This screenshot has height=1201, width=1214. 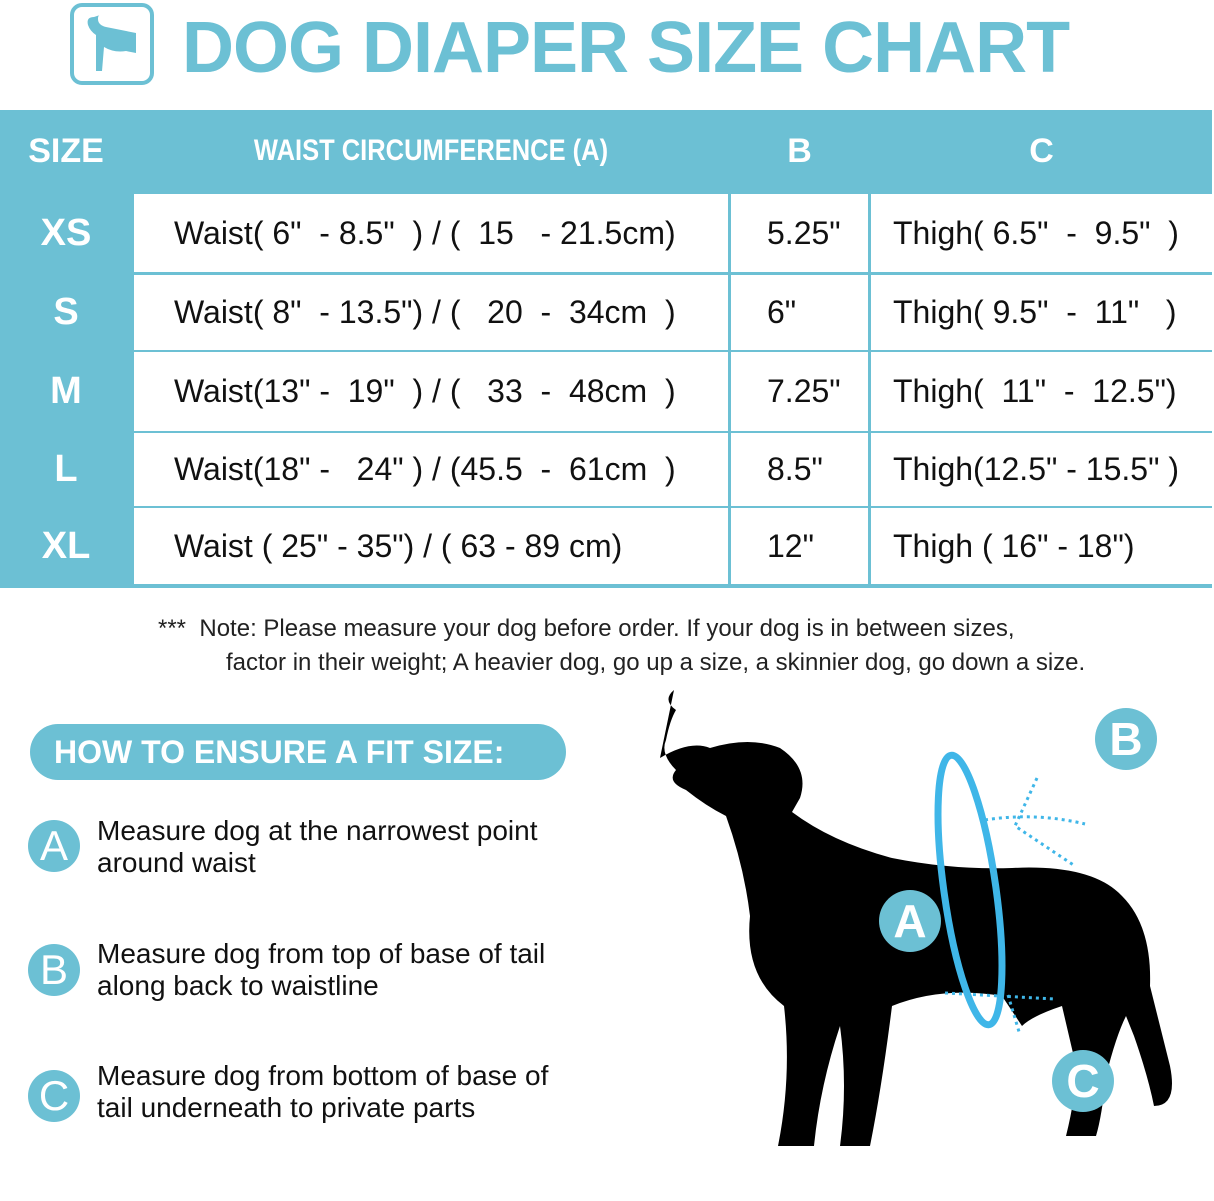 I want to click on diagram-badge-c: C, so click(x=1083, y=1081).